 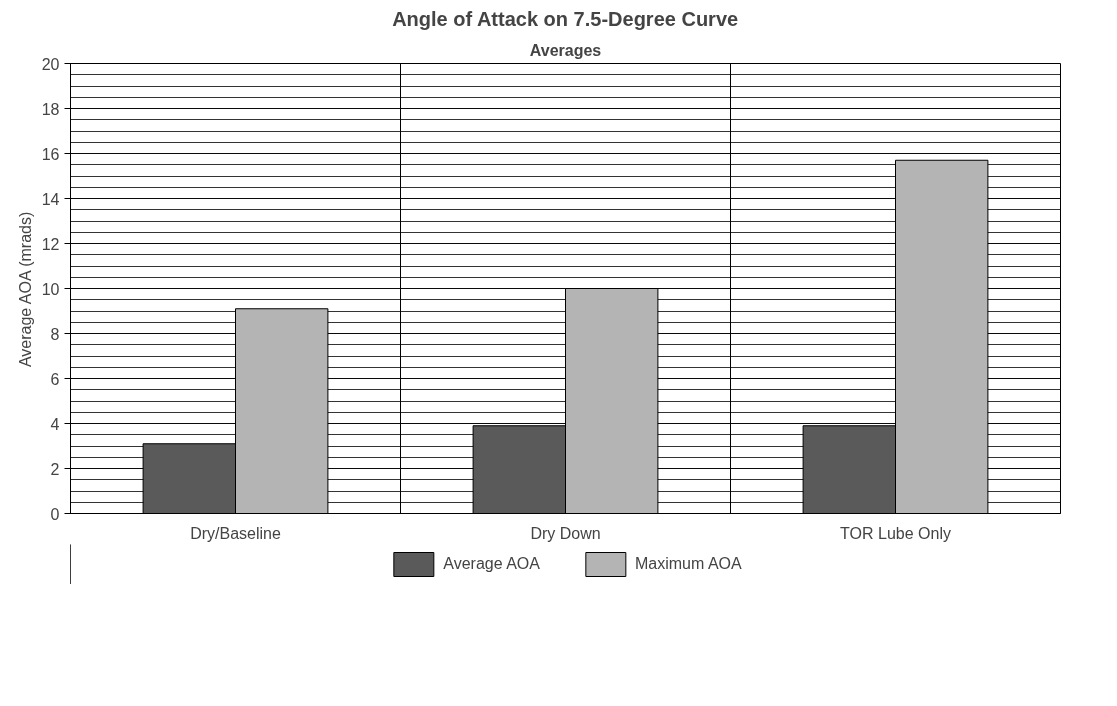 I want to click on y-axis-title: Average AOA (mrads), so click(x=25, y=289).